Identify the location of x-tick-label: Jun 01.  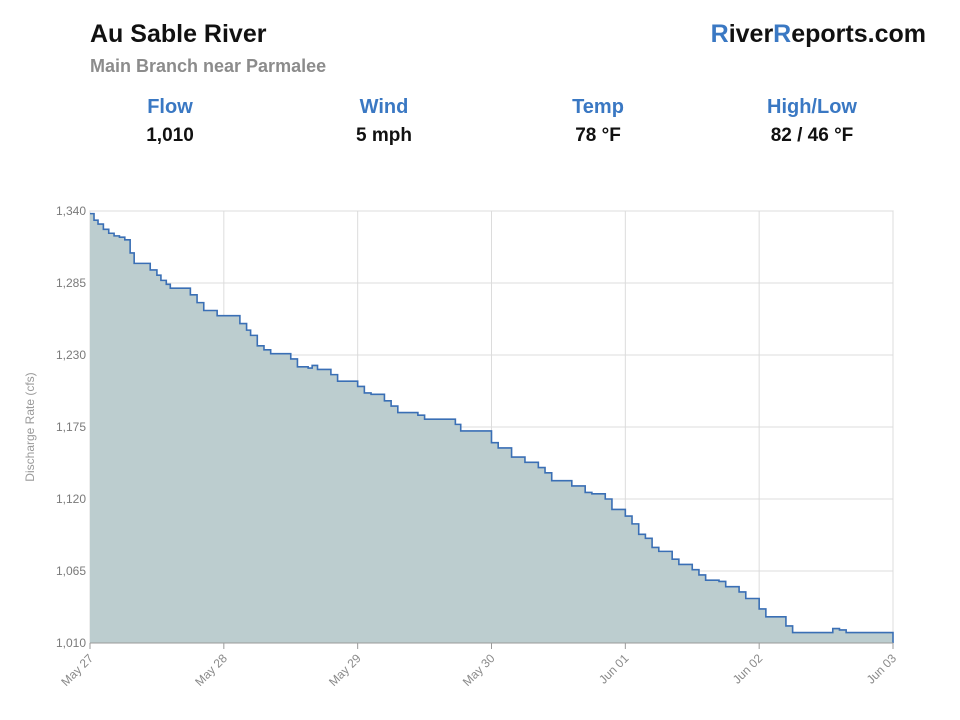
(614, 669).